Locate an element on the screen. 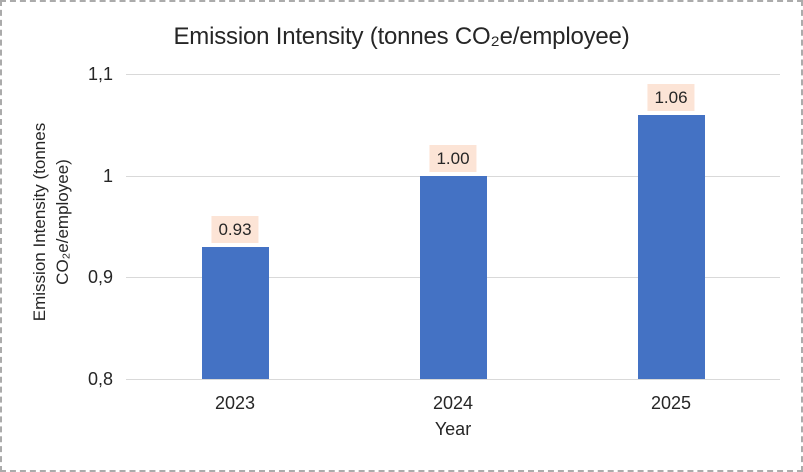  gridline is located at coordinates (453, 74).